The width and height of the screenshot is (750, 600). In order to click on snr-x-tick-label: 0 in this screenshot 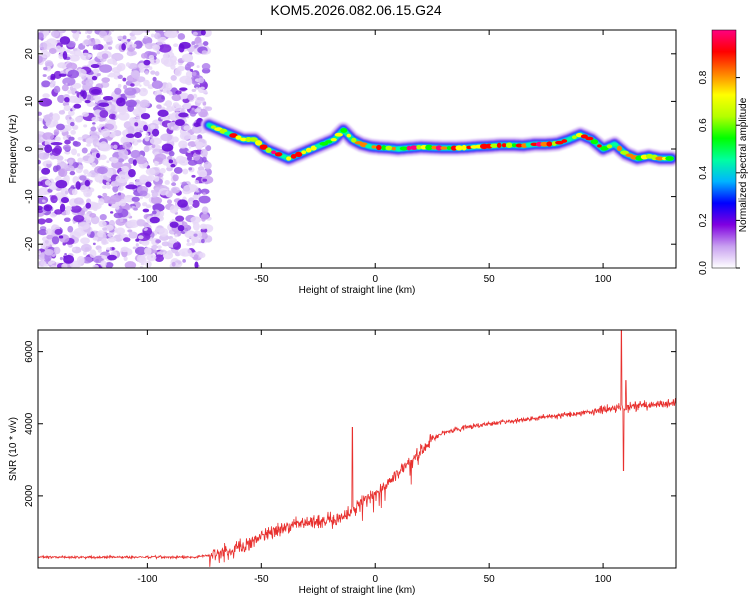, I will do `click(375, 579)`.